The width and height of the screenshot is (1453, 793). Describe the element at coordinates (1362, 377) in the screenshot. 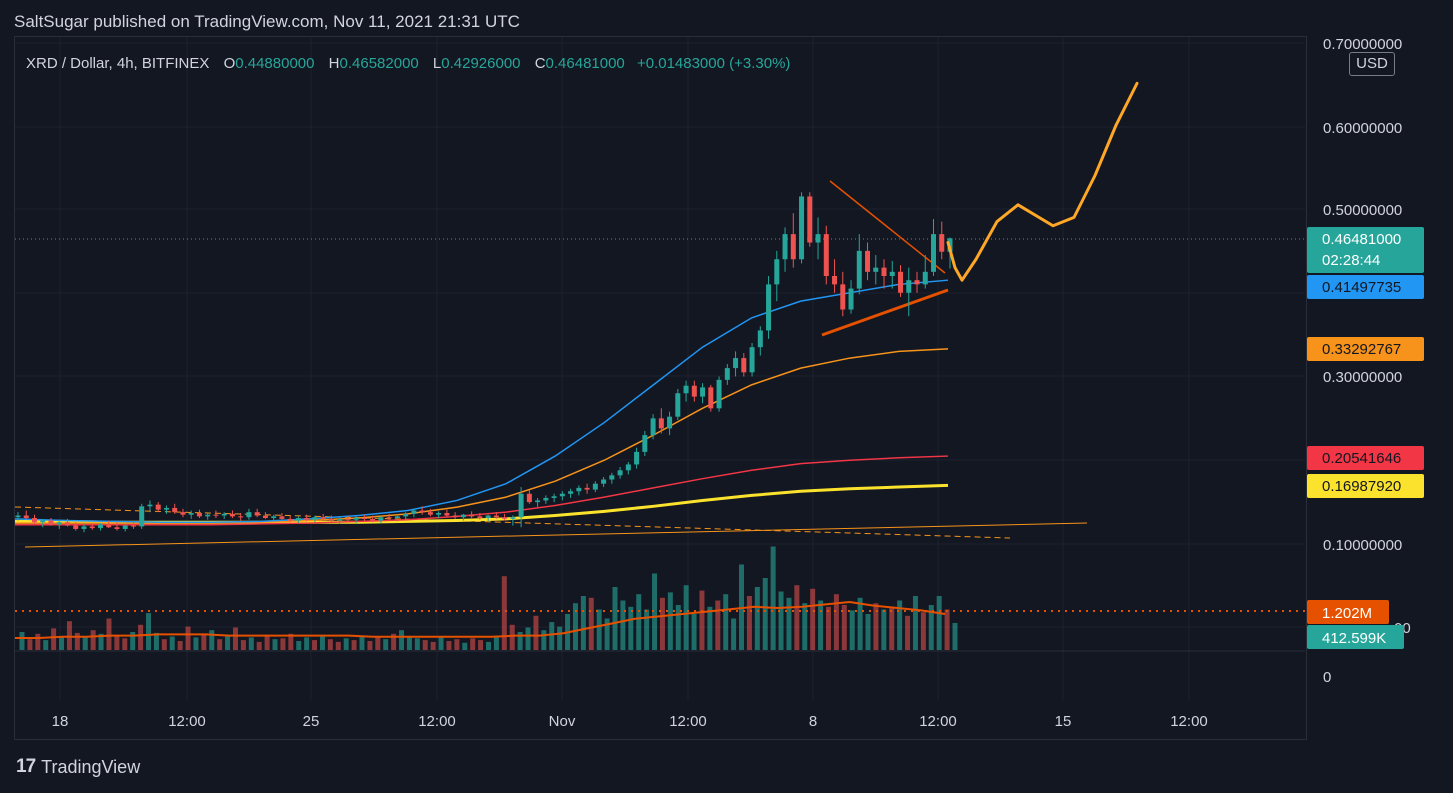

I see `price-tick-label: 0.30000000` at that location.